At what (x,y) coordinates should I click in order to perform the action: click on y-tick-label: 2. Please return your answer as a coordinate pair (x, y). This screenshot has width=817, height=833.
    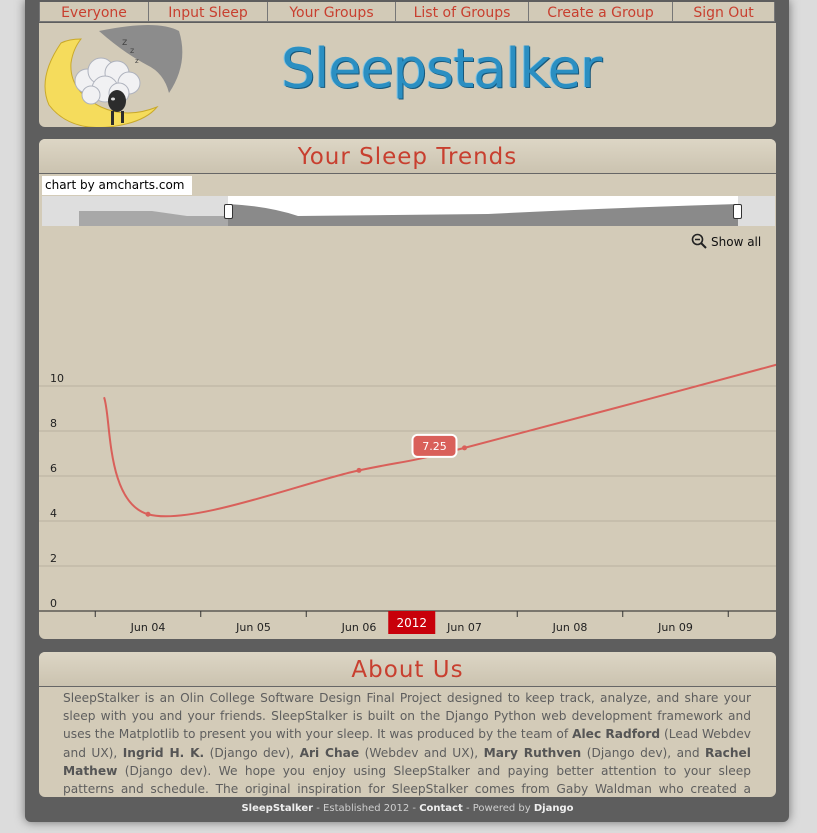
    Looking at the image, I should click on (53, 558).